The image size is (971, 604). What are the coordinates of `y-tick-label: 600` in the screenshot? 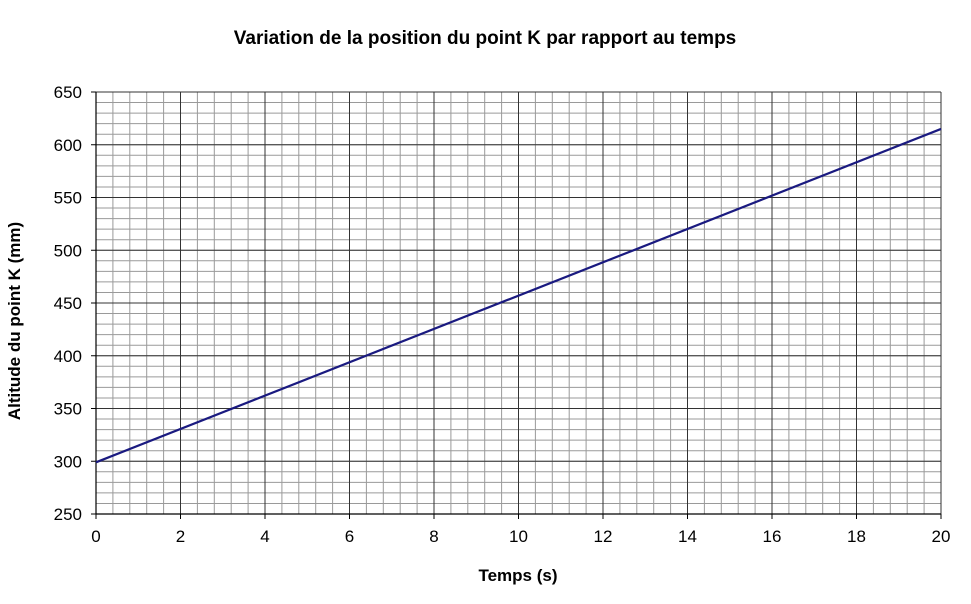 It's located at (68, 145).